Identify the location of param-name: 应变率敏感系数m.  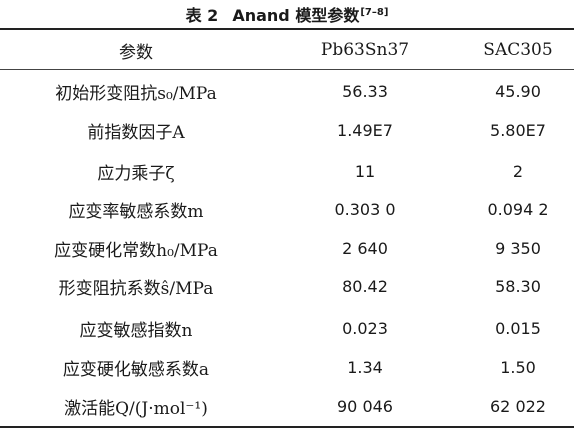
(136, 211).